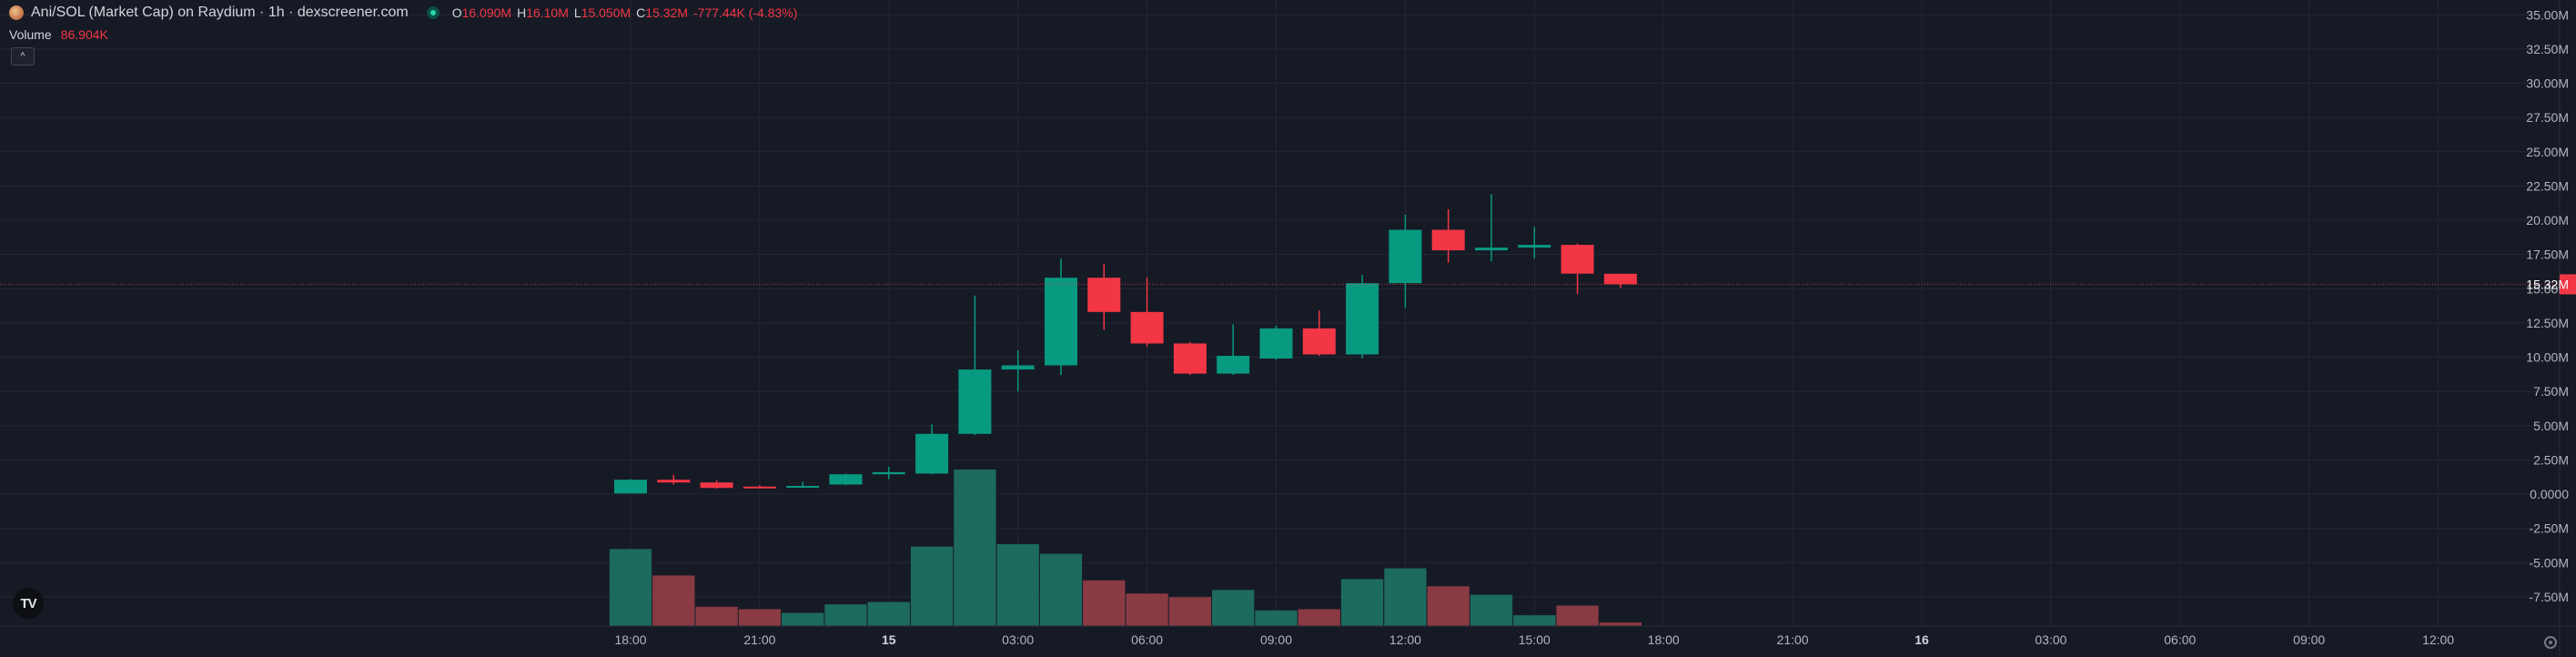  I want to click on y-tick-label: 7.50M, so click(2551, 391).